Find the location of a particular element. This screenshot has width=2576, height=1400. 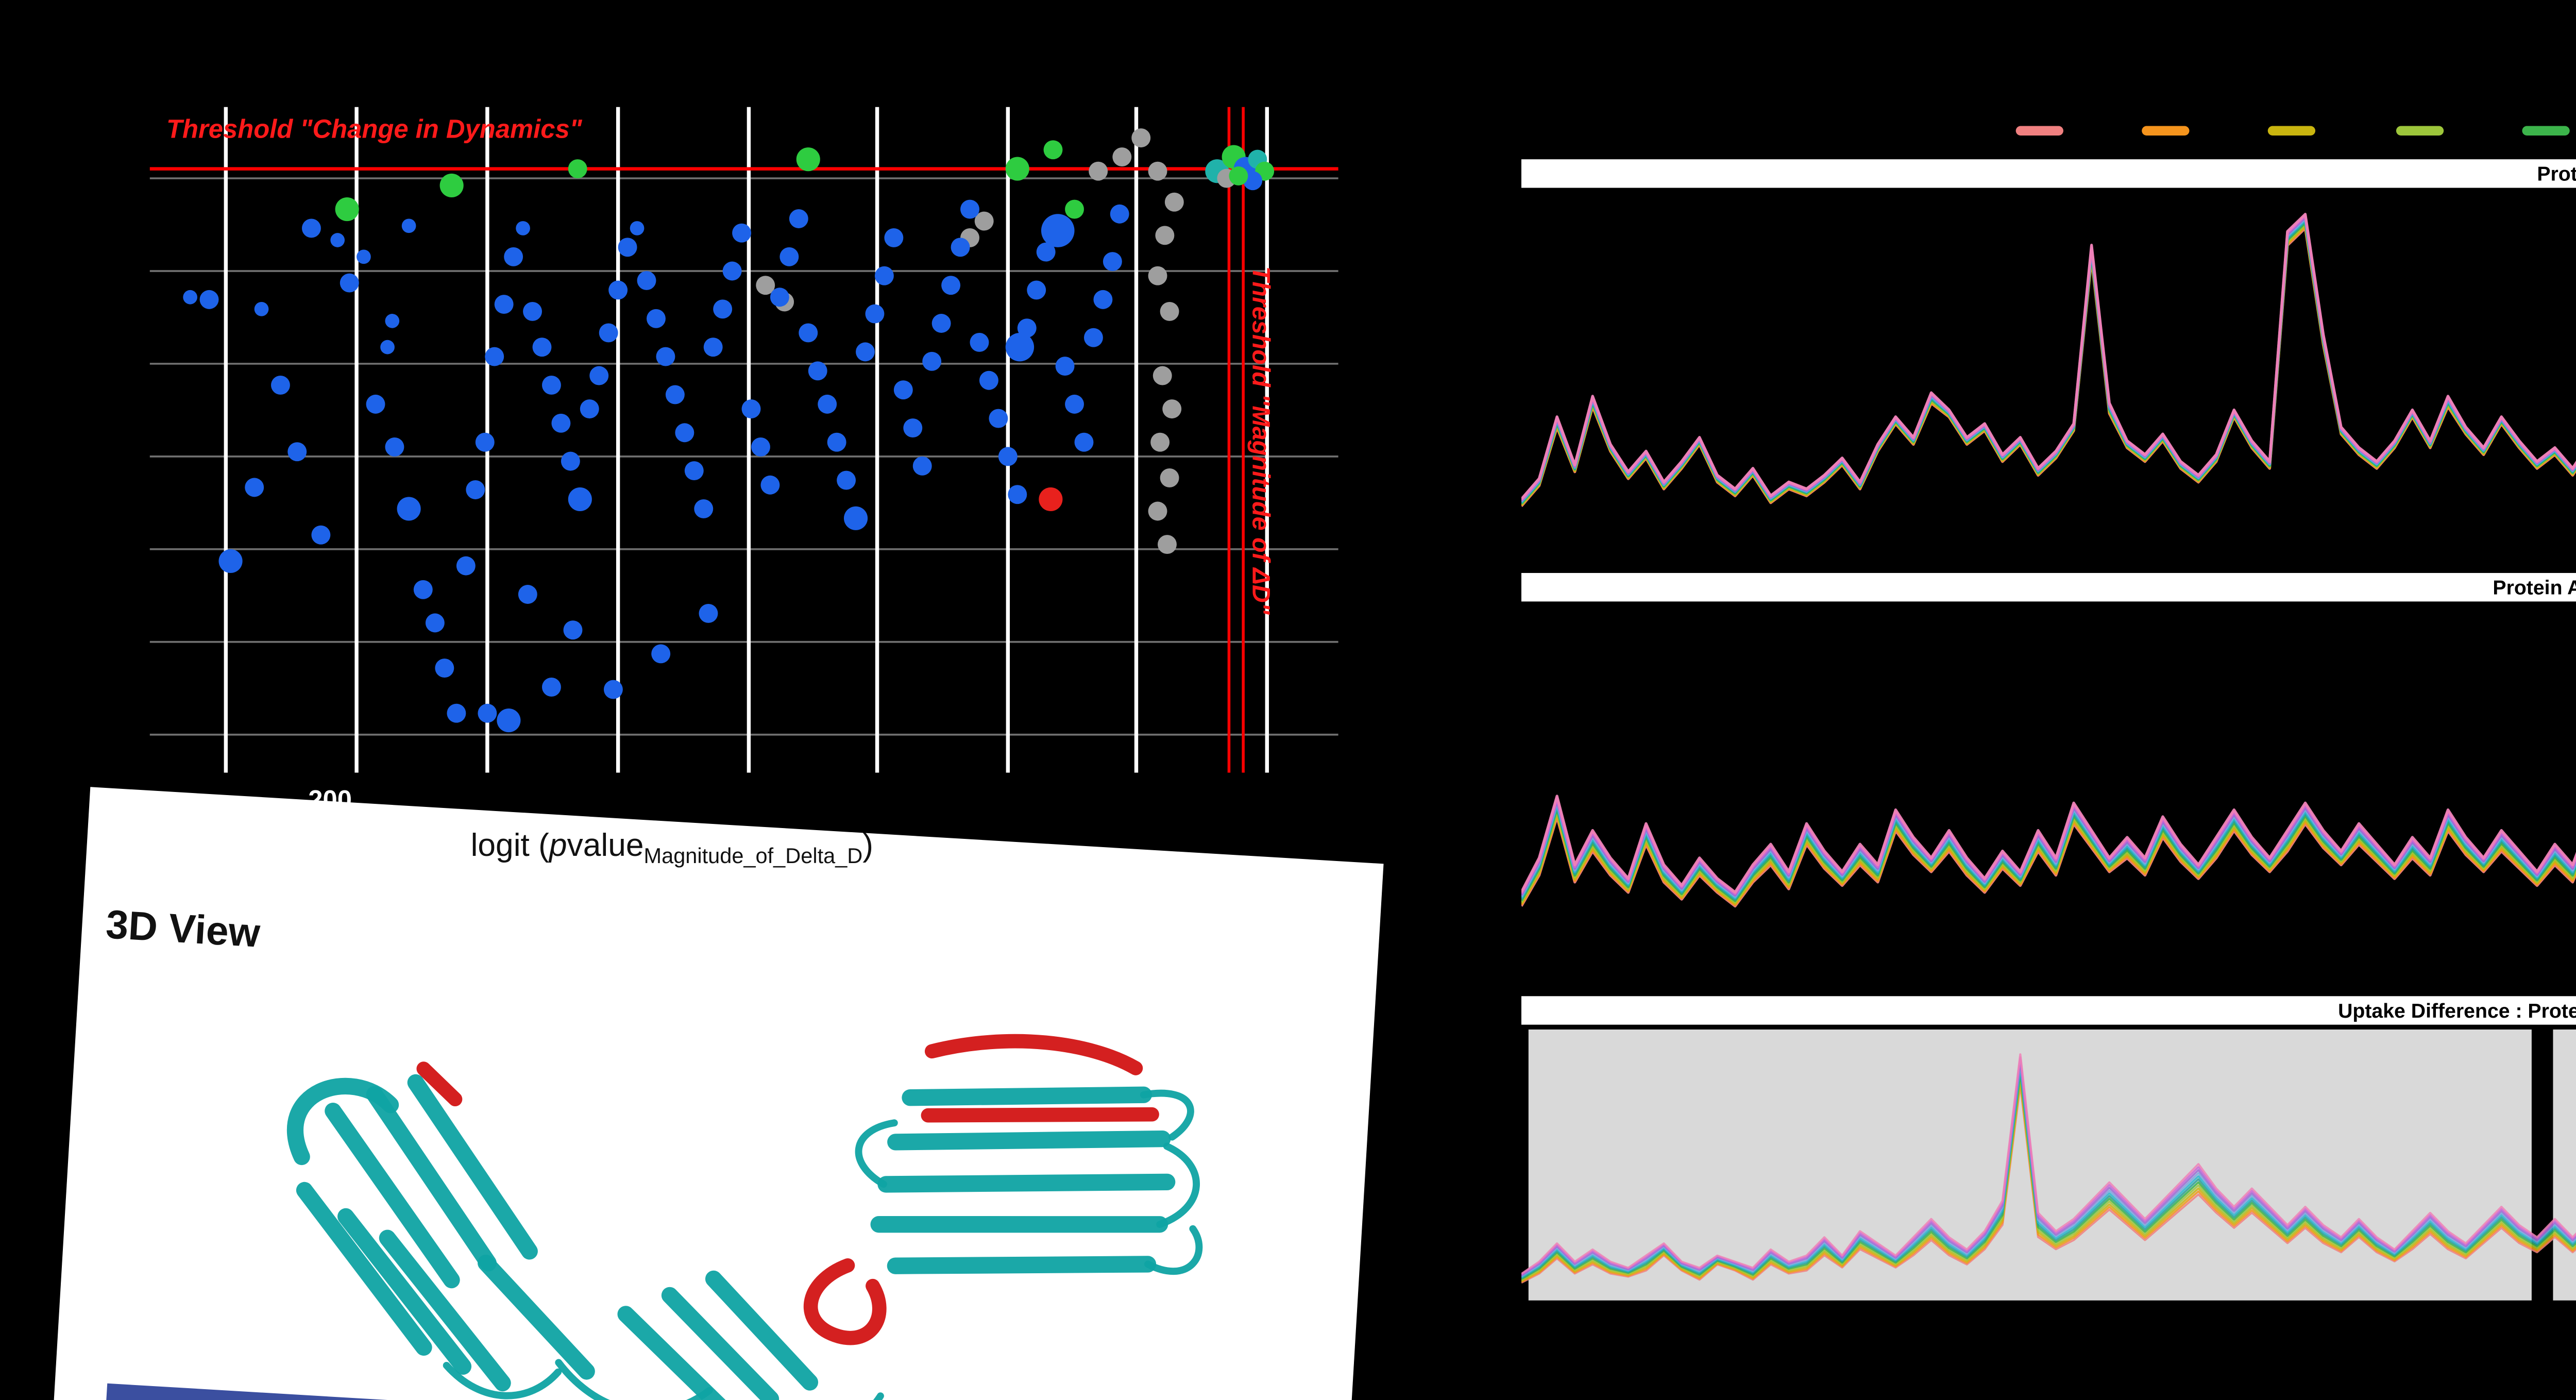

uptake-chart-protein-a is located at coordinates (2048, 375).